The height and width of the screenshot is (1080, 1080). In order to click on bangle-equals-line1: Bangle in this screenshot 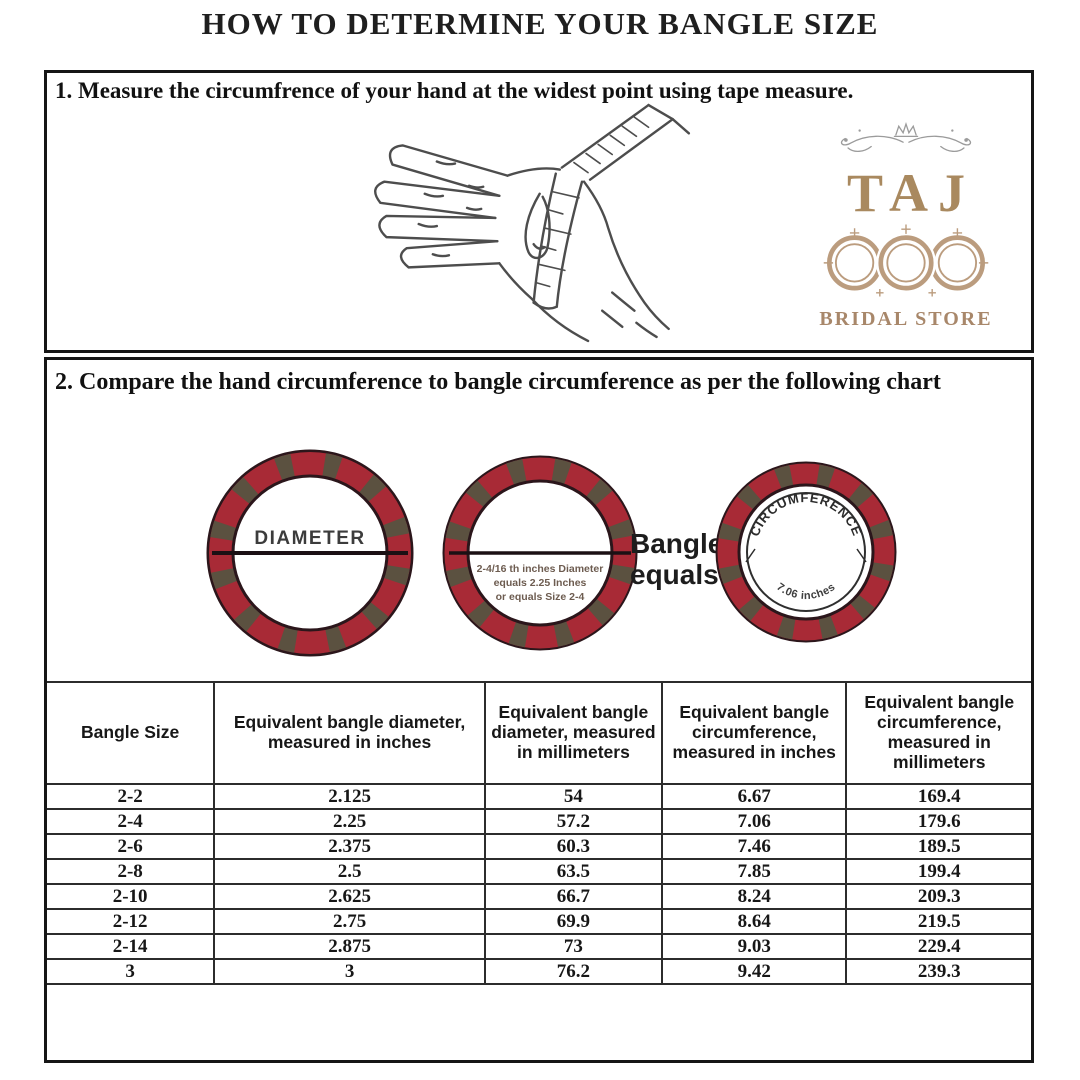, I will do `click(677, 543)`.